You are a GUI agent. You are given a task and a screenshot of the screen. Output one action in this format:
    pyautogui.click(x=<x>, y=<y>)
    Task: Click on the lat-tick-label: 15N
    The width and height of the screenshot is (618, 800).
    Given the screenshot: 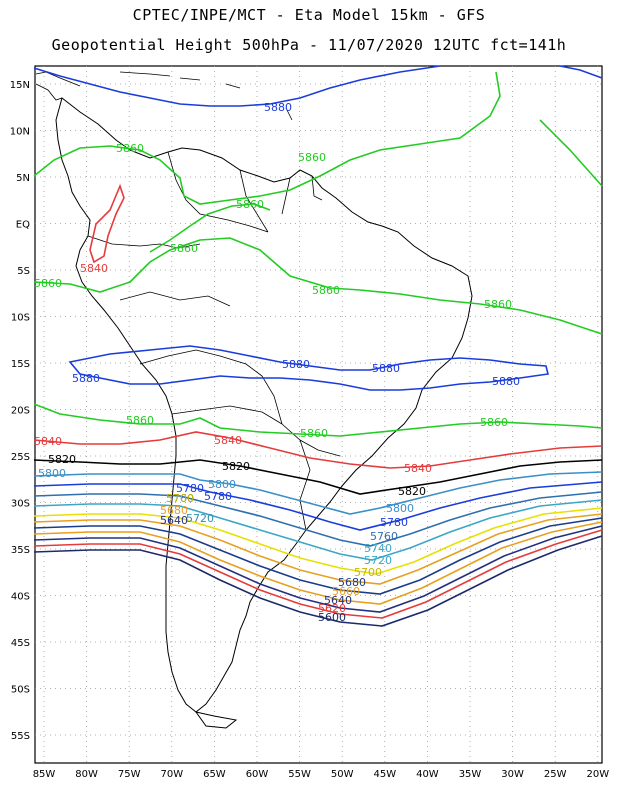 What is the action you would take?
    pyautogui.click(x=20, y=85)
    